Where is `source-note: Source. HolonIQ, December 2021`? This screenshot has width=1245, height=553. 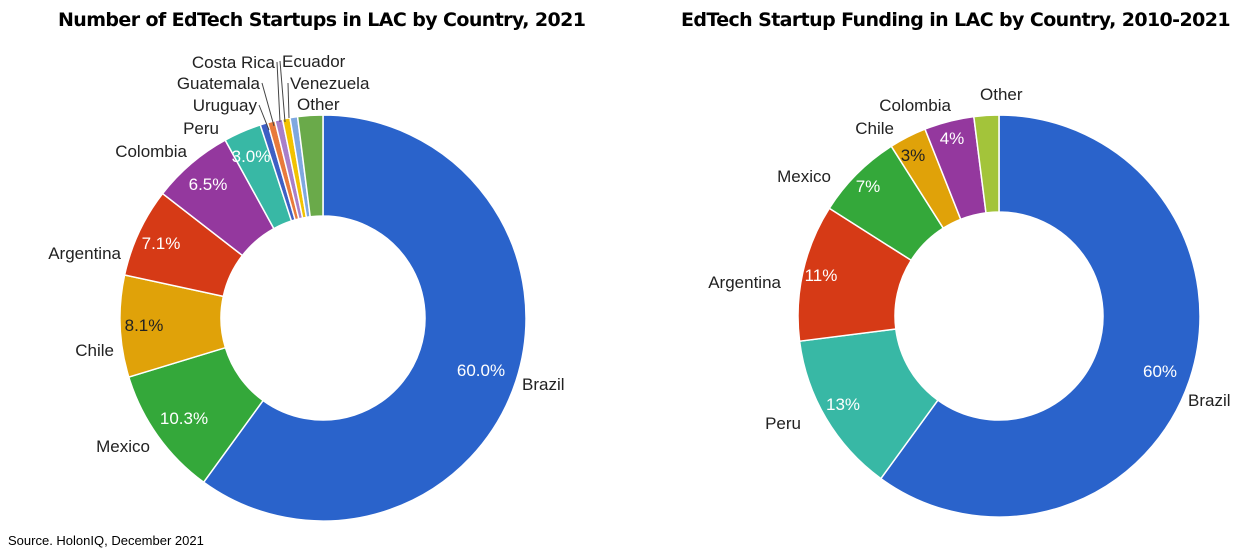
source-note: Source. HolonIQ, December 2021 is located at coordinates (106, 540).